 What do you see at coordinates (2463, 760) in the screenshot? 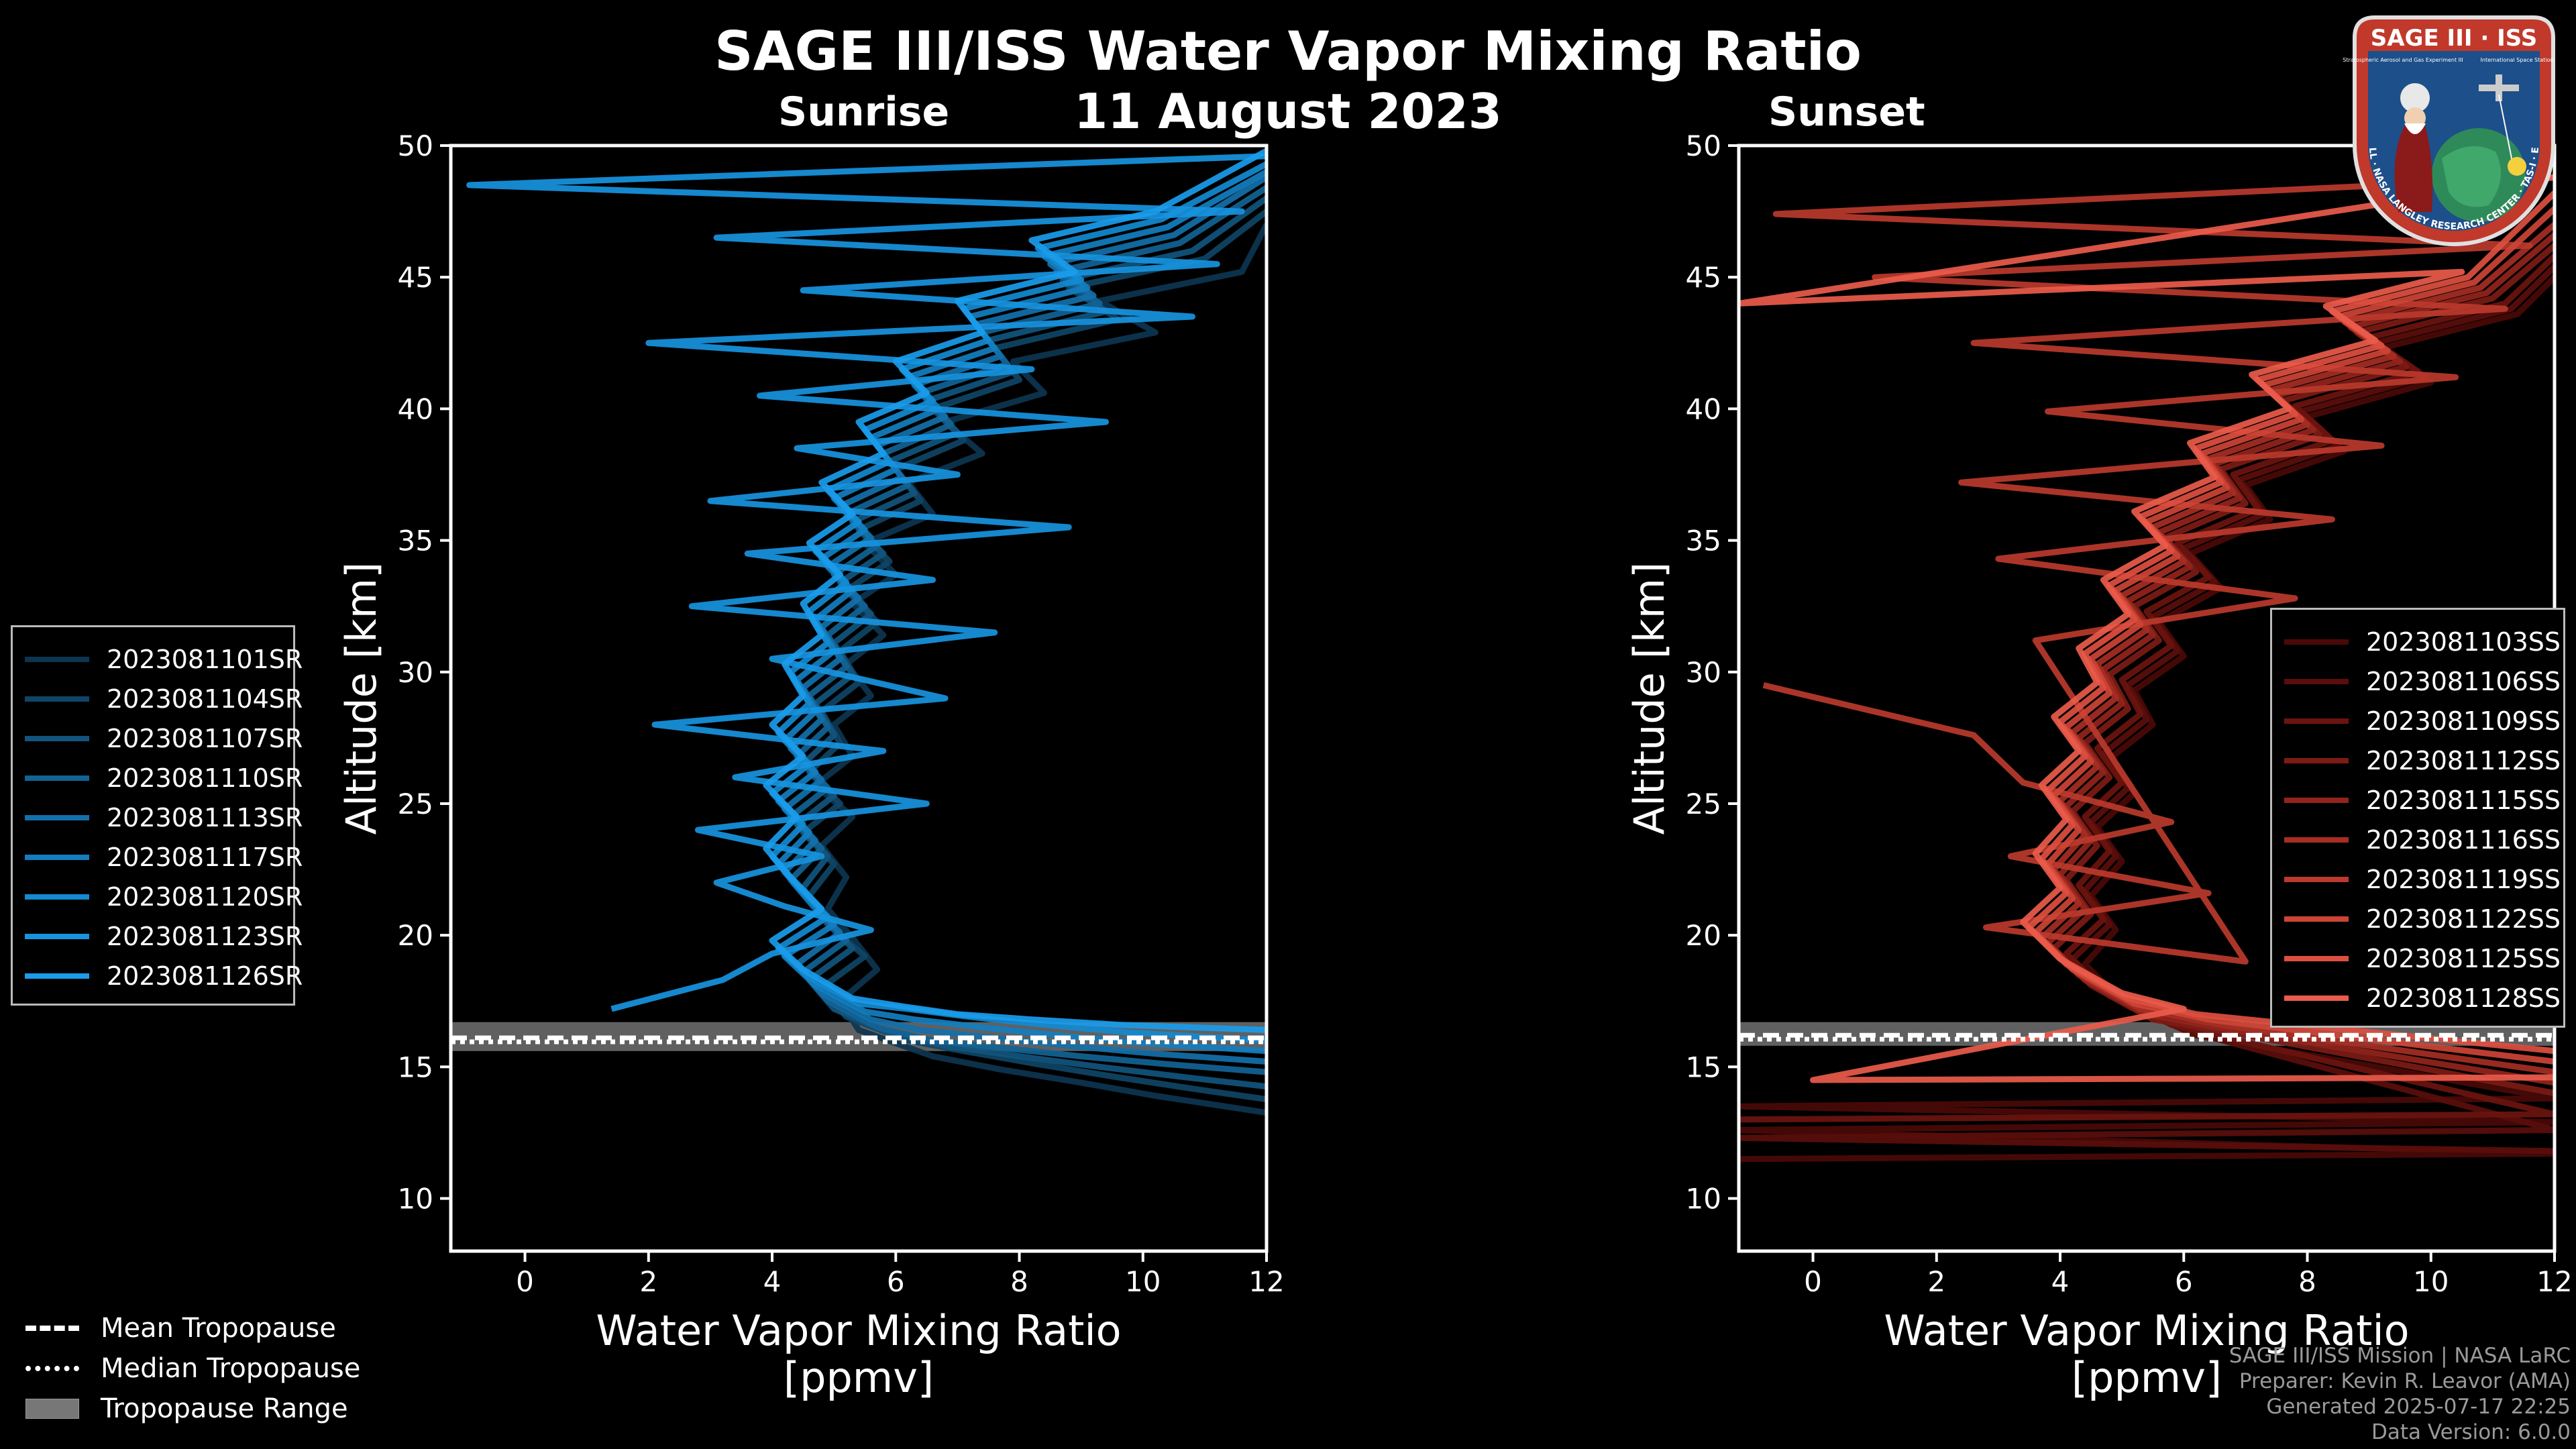
I see `sunset-legend-label: 2023081112SS` at bounding box center [2463, 760].